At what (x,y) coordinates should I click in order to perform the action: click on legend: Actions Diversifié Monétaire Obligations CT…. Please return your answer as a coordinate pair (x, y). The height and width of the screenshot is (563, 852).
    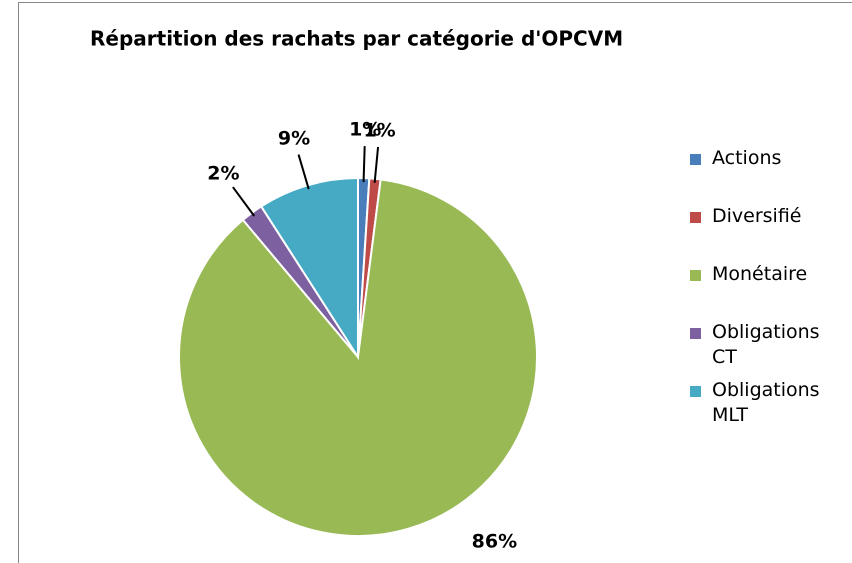
    Looking at the image, I should click on (770, 291).